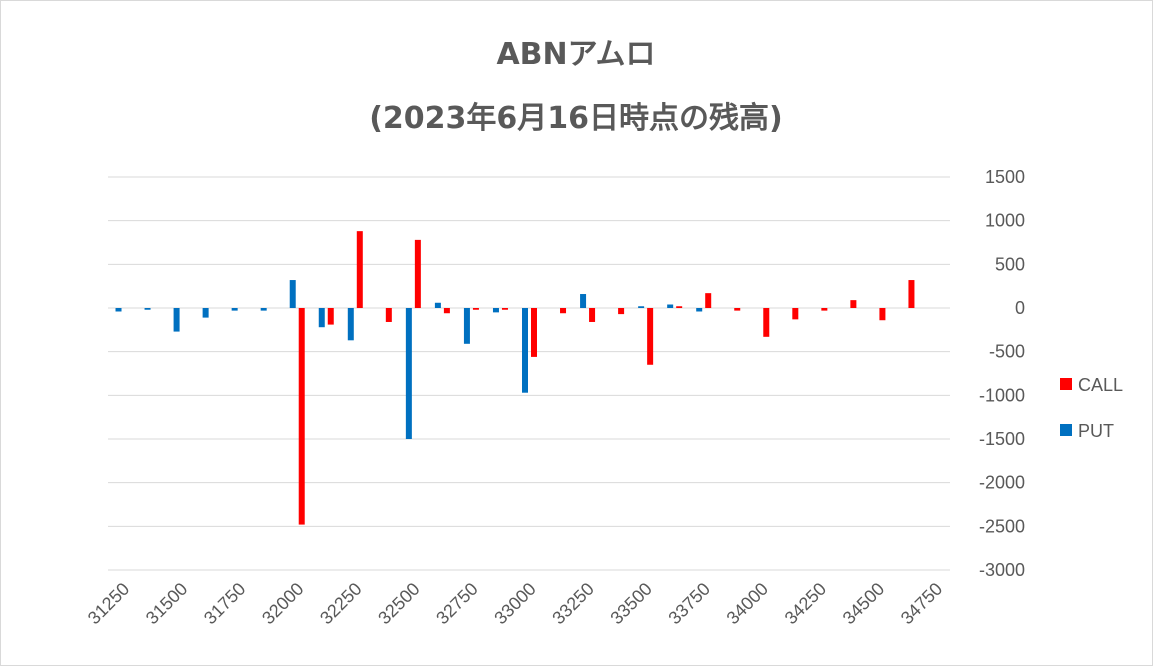 The image size is (1153, 666). I want to click on x-tick-label: 31250, so click(109, 604).